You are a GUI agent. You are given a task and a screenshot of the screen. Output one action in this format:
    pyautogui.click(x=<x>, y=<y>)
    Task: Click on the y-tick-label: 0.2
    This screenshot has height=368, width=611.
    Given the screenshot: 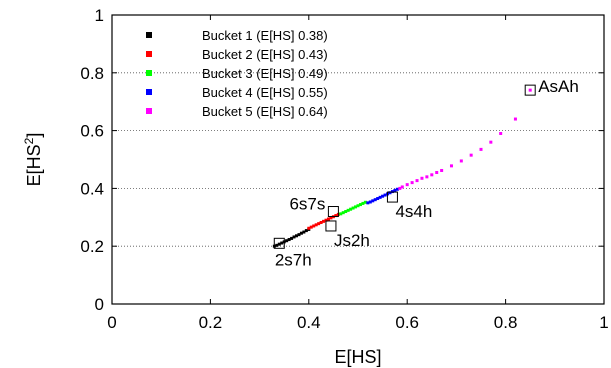 What is the action you would take?
    pyautogui.click(x=92, y=246)
    